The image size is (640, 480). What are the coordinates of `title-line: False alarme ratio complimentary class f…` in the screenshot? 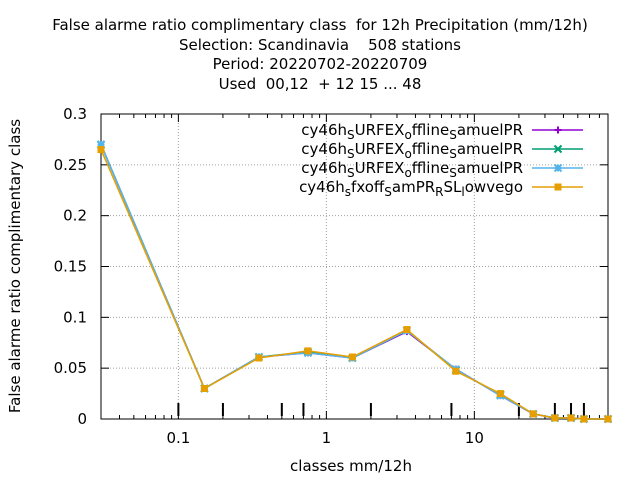 It's located at (320, 25).